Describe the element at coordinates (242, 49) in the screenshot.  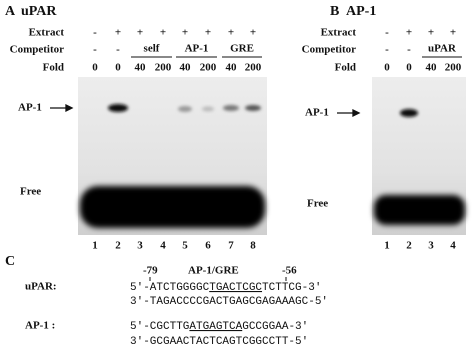
I see `competitor-group: GRE` at that location.